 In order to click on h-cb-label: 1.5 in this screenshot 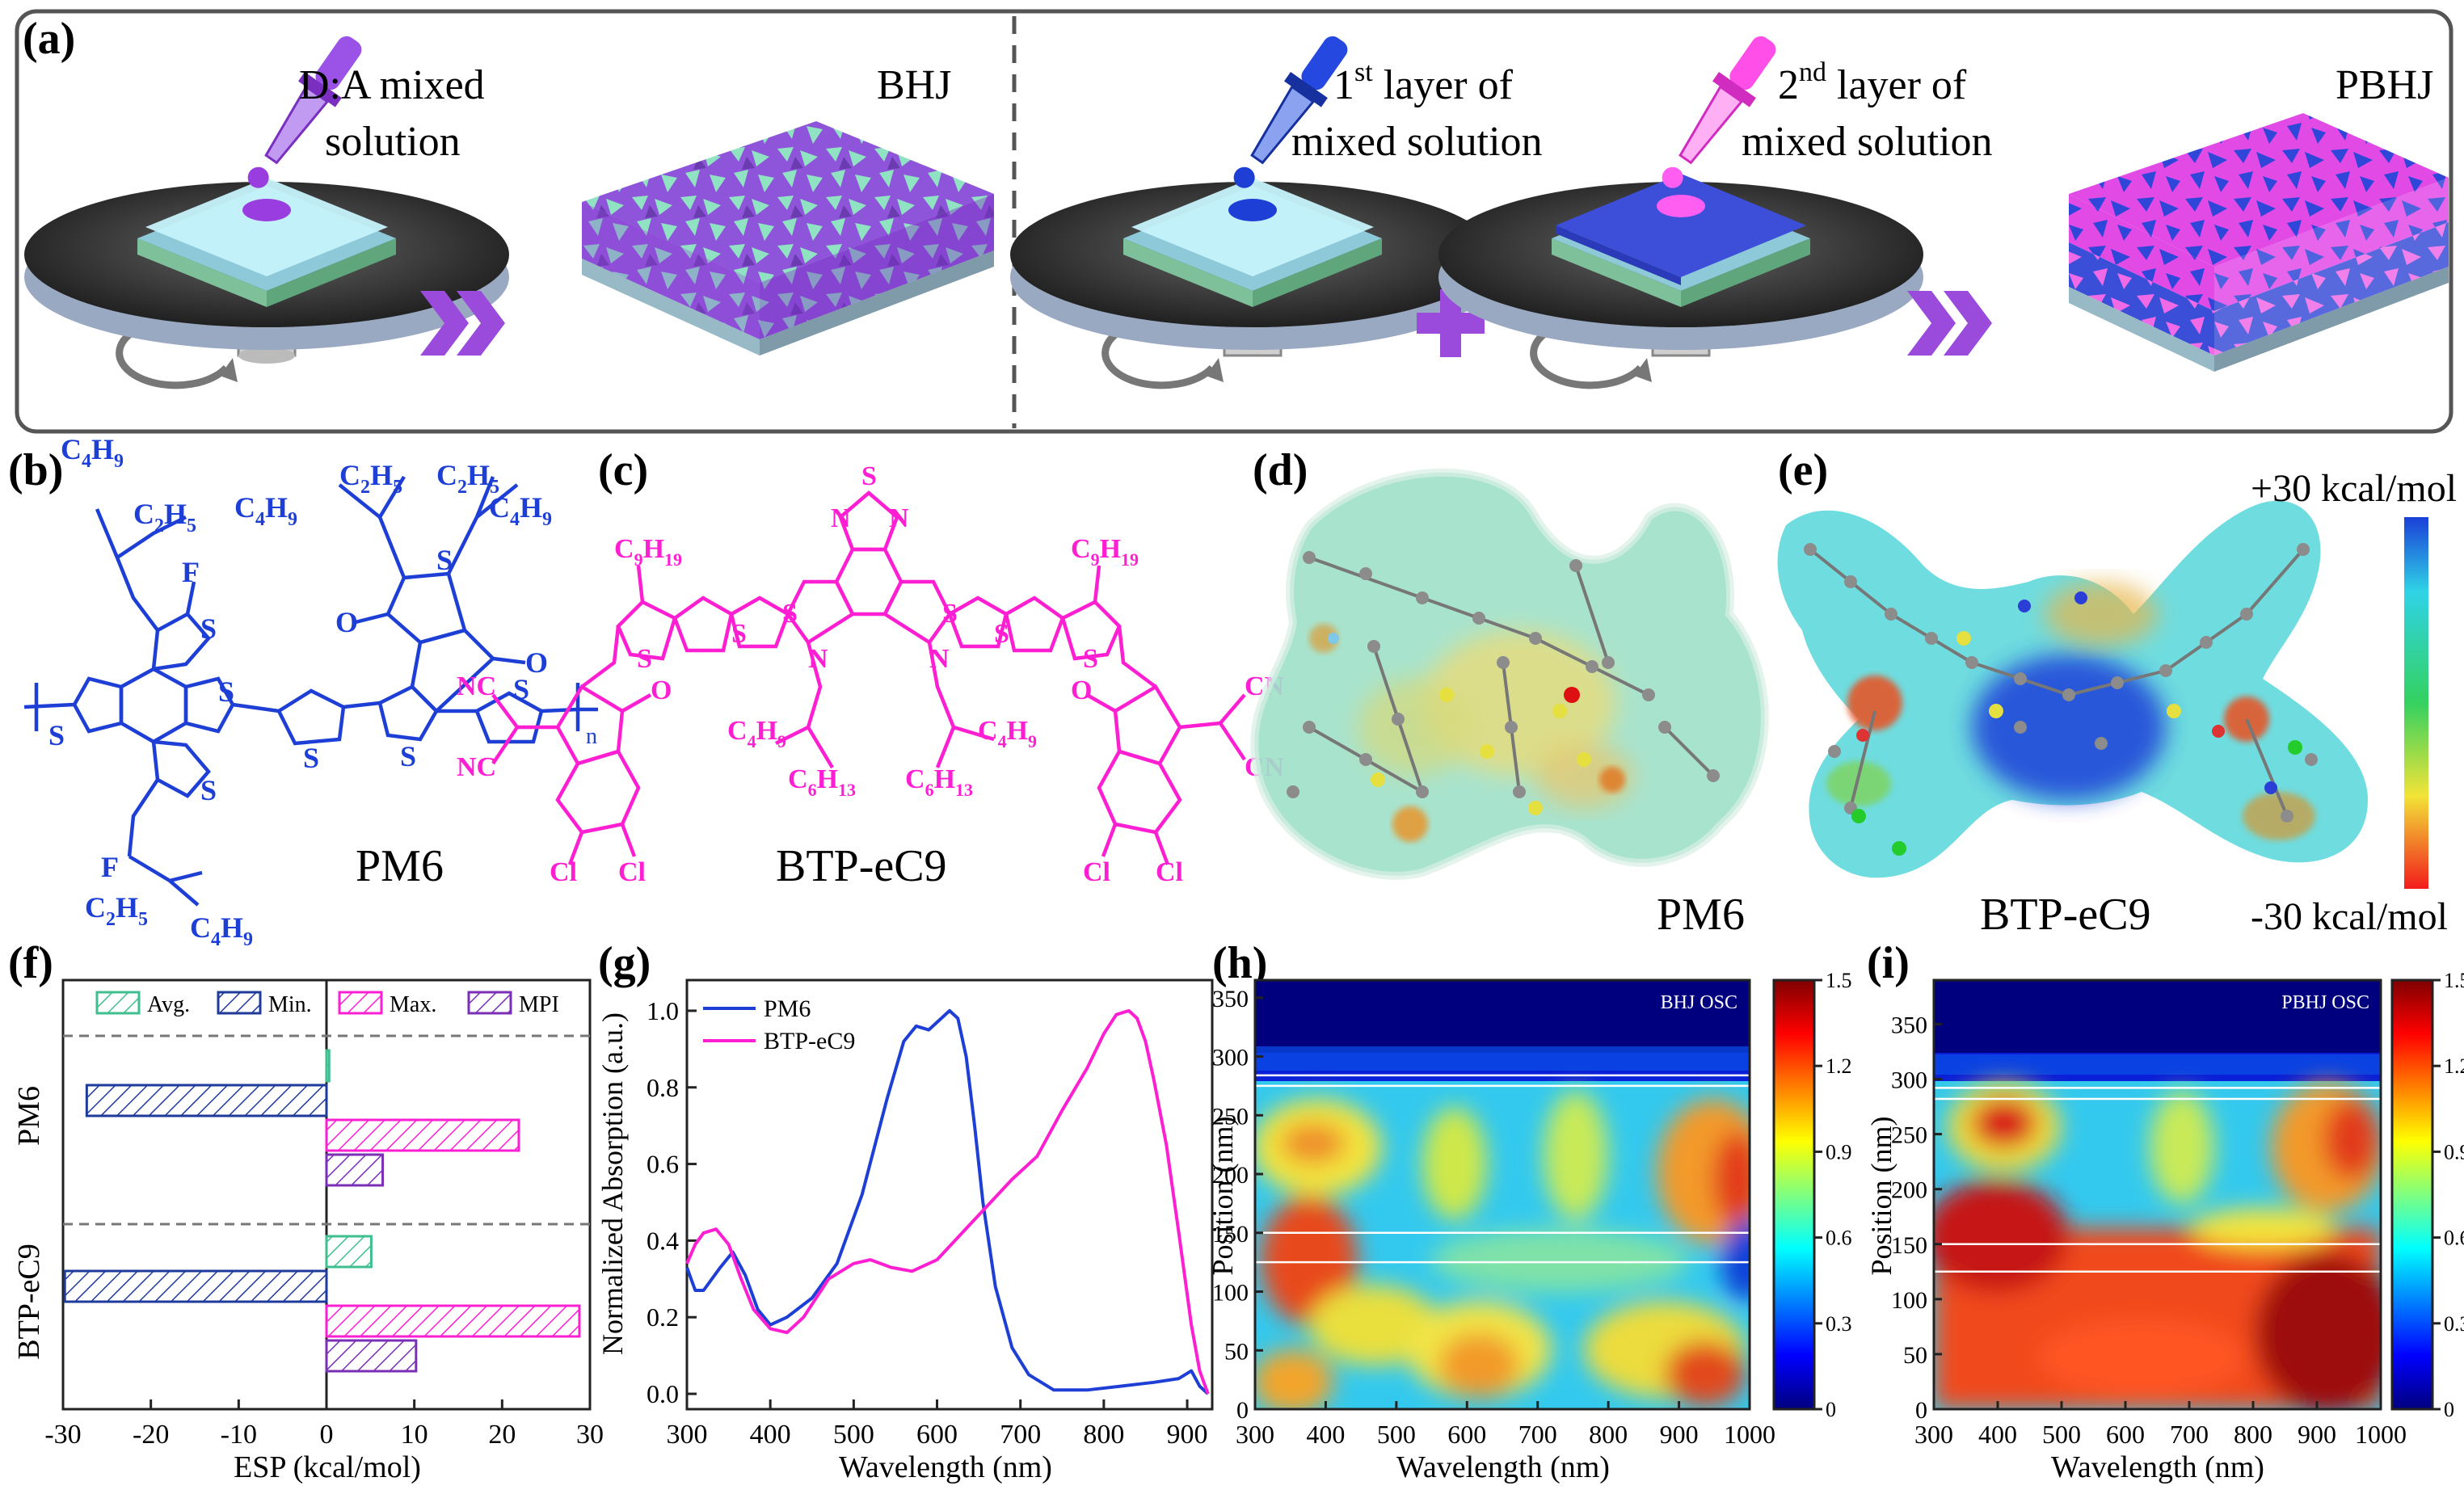, I will do `click(1839, 980)`.